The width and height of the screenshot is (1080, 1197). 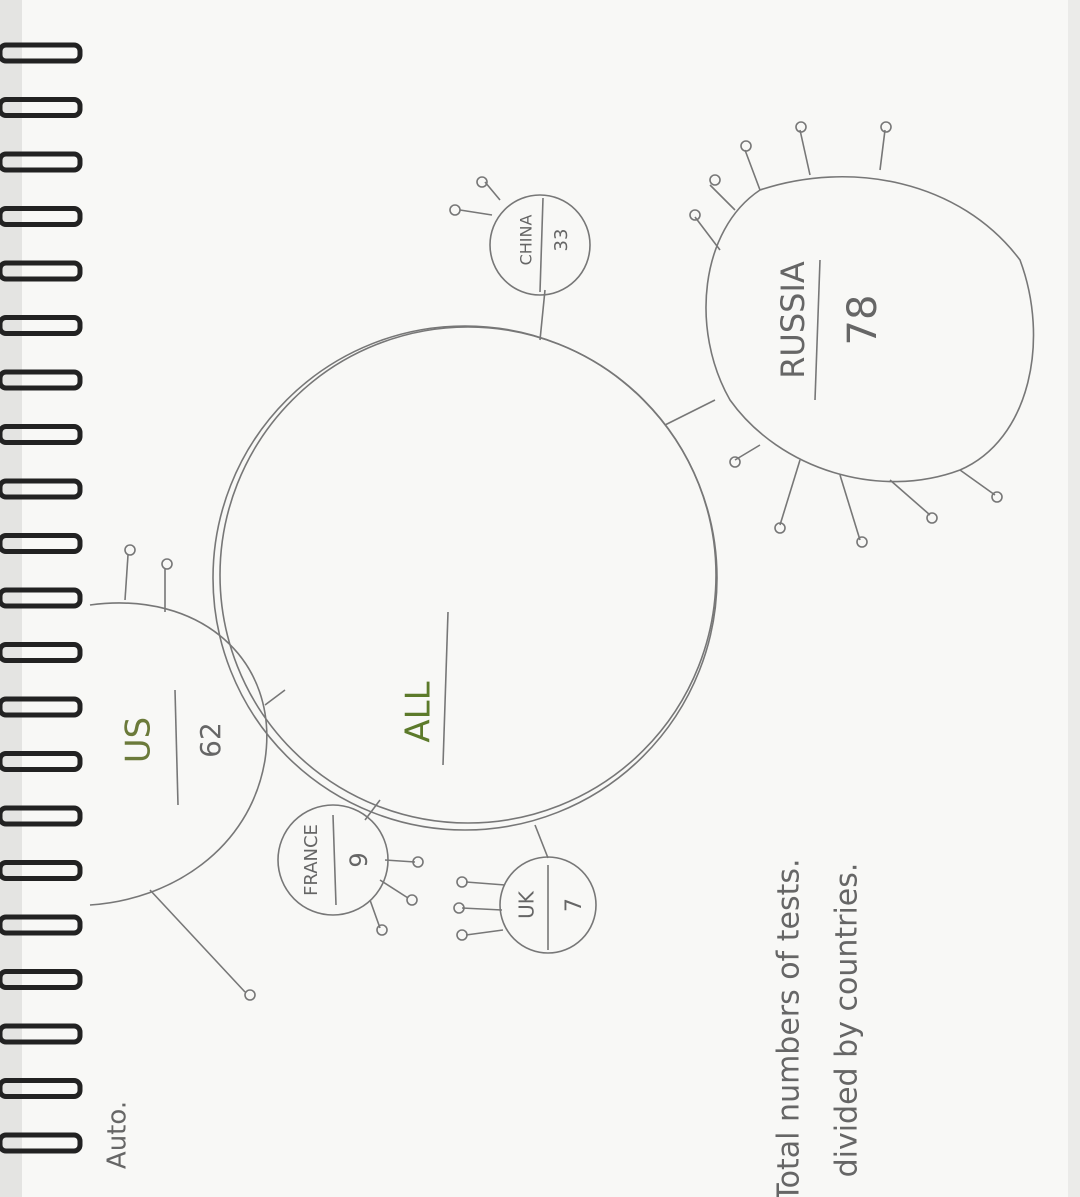 I want to click on node-label: CHINA, so click(x=526, y=240).